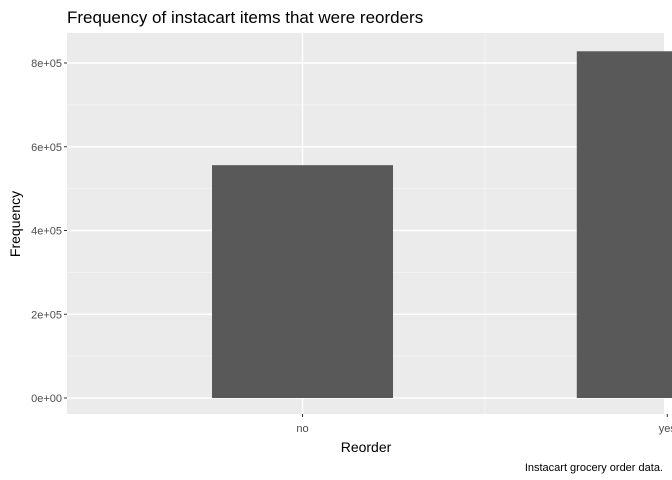 This screenshot has width=672, height=480. Describe the element at coordinates (665, 429) in the screenshot. I see `x-tick-label: yes` at that location.